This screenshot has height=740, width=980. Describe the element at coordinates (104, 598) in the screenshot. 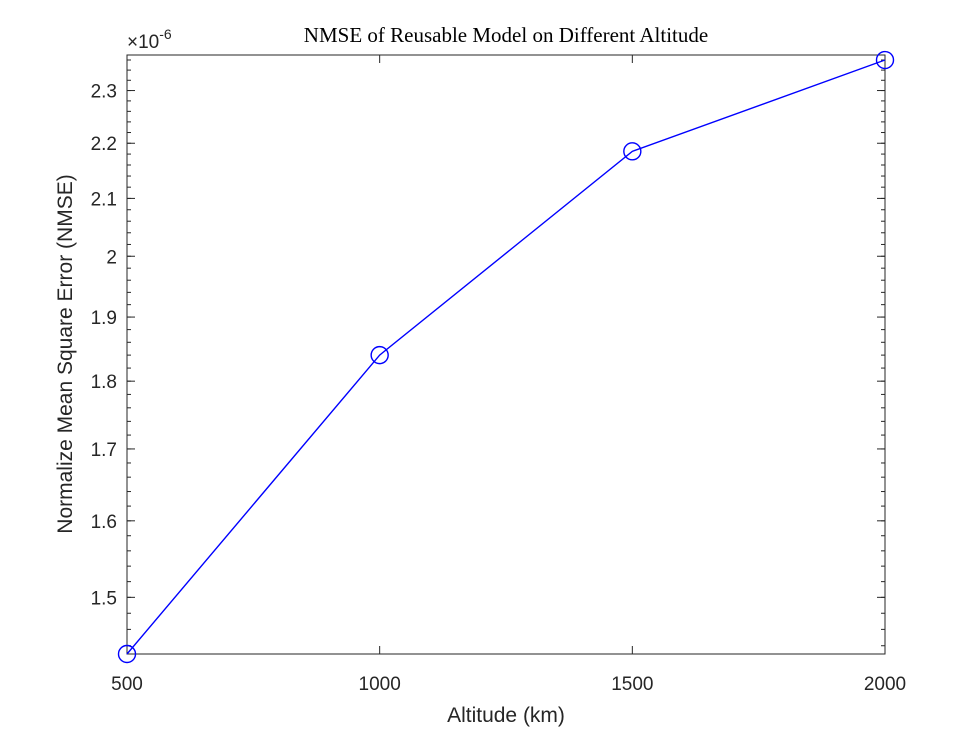

I see `y-tick-label: 1.5` at that location.